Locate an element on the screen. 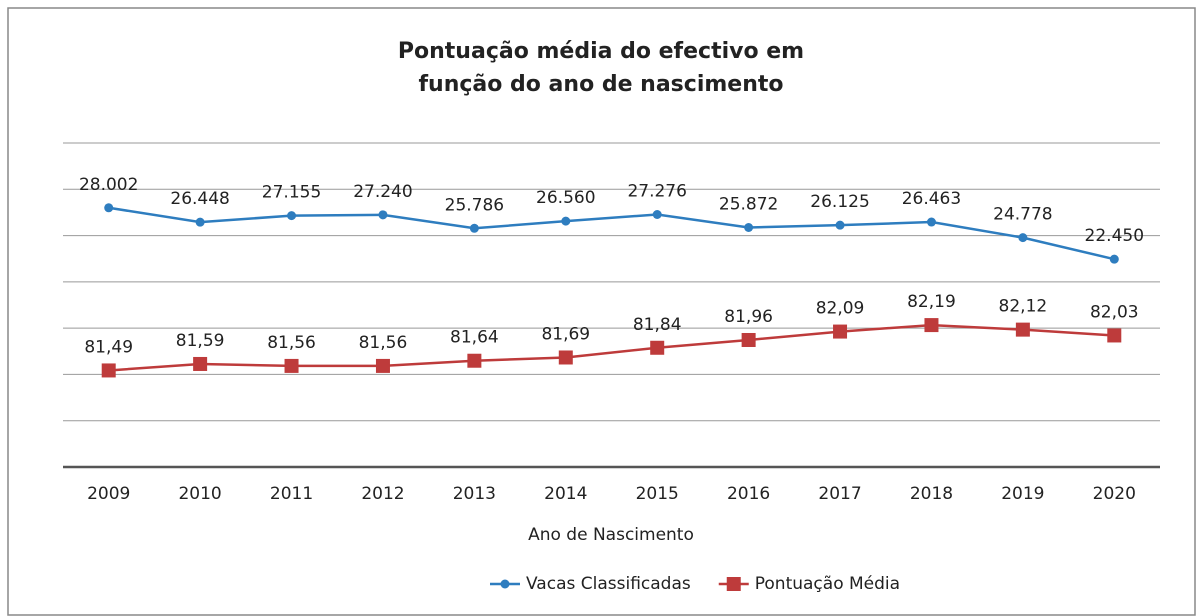 The width and height of the screenshot is (1203, 616). data-label: 81,64 is located at coordinates (474, 338).